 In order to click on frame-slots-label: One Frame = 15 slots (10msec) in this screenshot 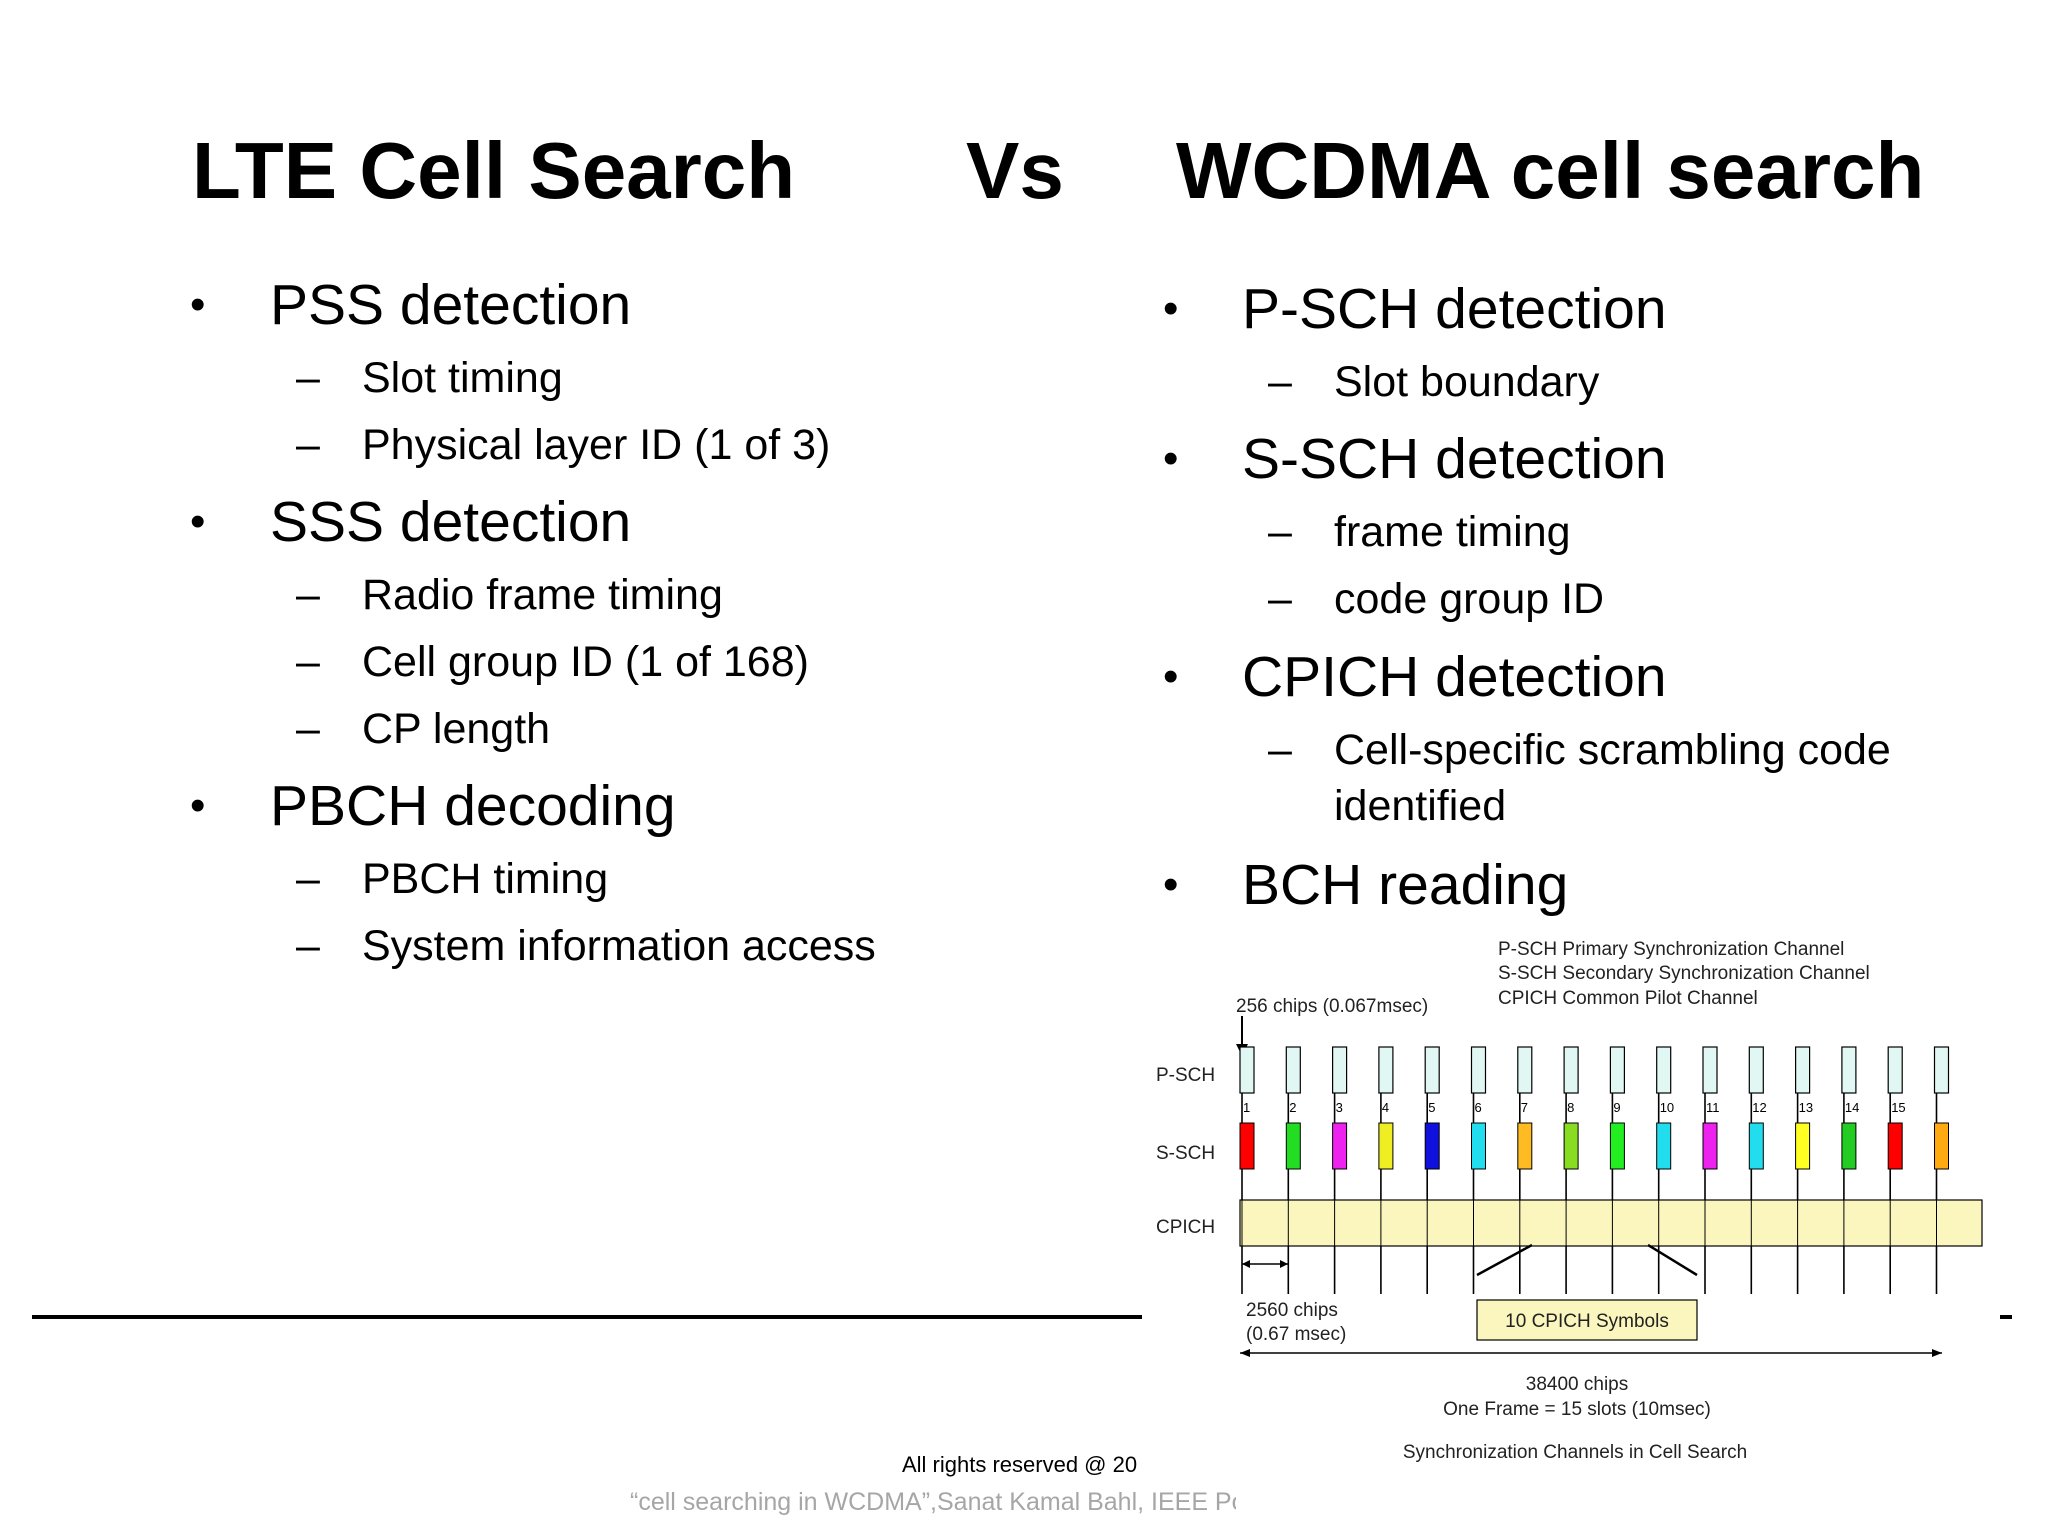, I will do `click(1577, 1409)`.